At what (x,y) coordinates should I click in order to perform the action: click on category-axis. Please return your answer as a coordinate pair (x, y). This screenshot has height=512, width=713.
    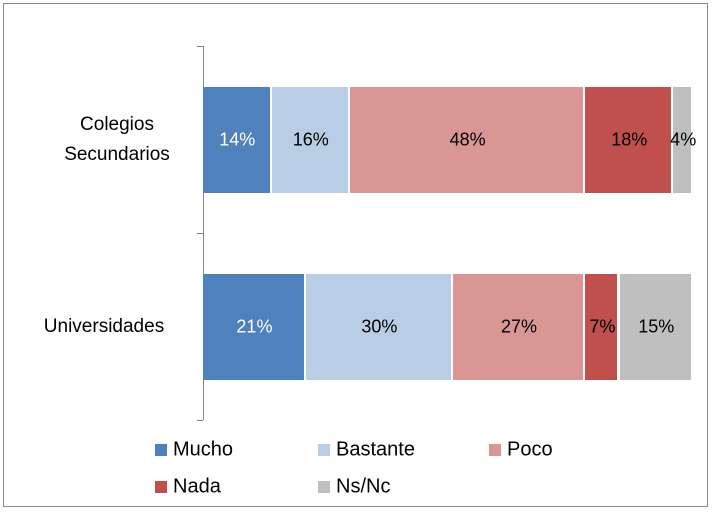
    Looking at the image, I should click on (203, 233).